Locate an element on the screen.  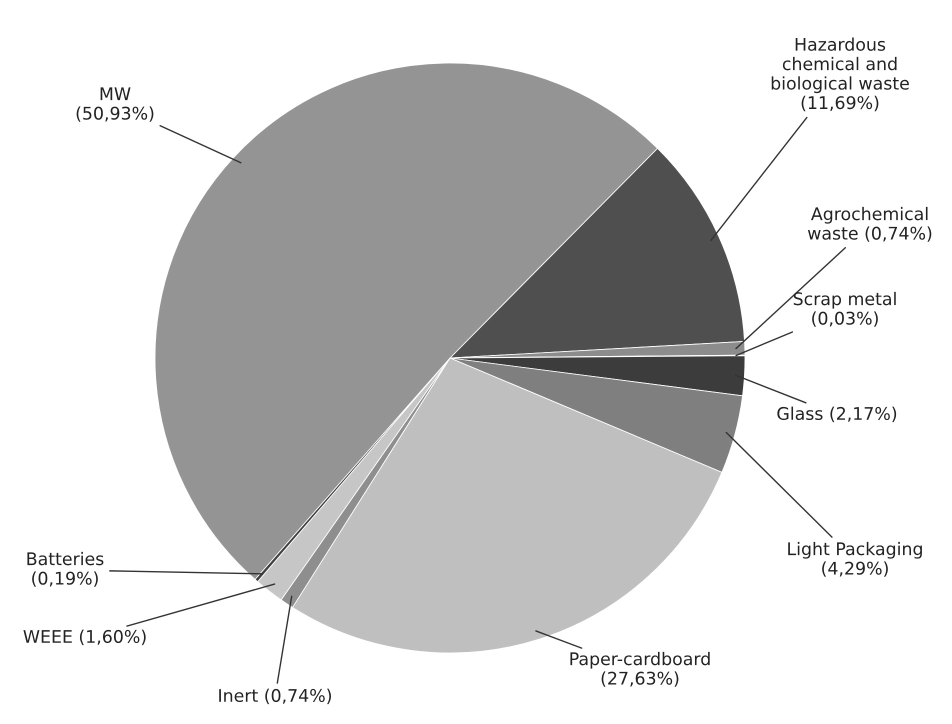
data-label: (0,19%) is located at coordinates (65, 579).